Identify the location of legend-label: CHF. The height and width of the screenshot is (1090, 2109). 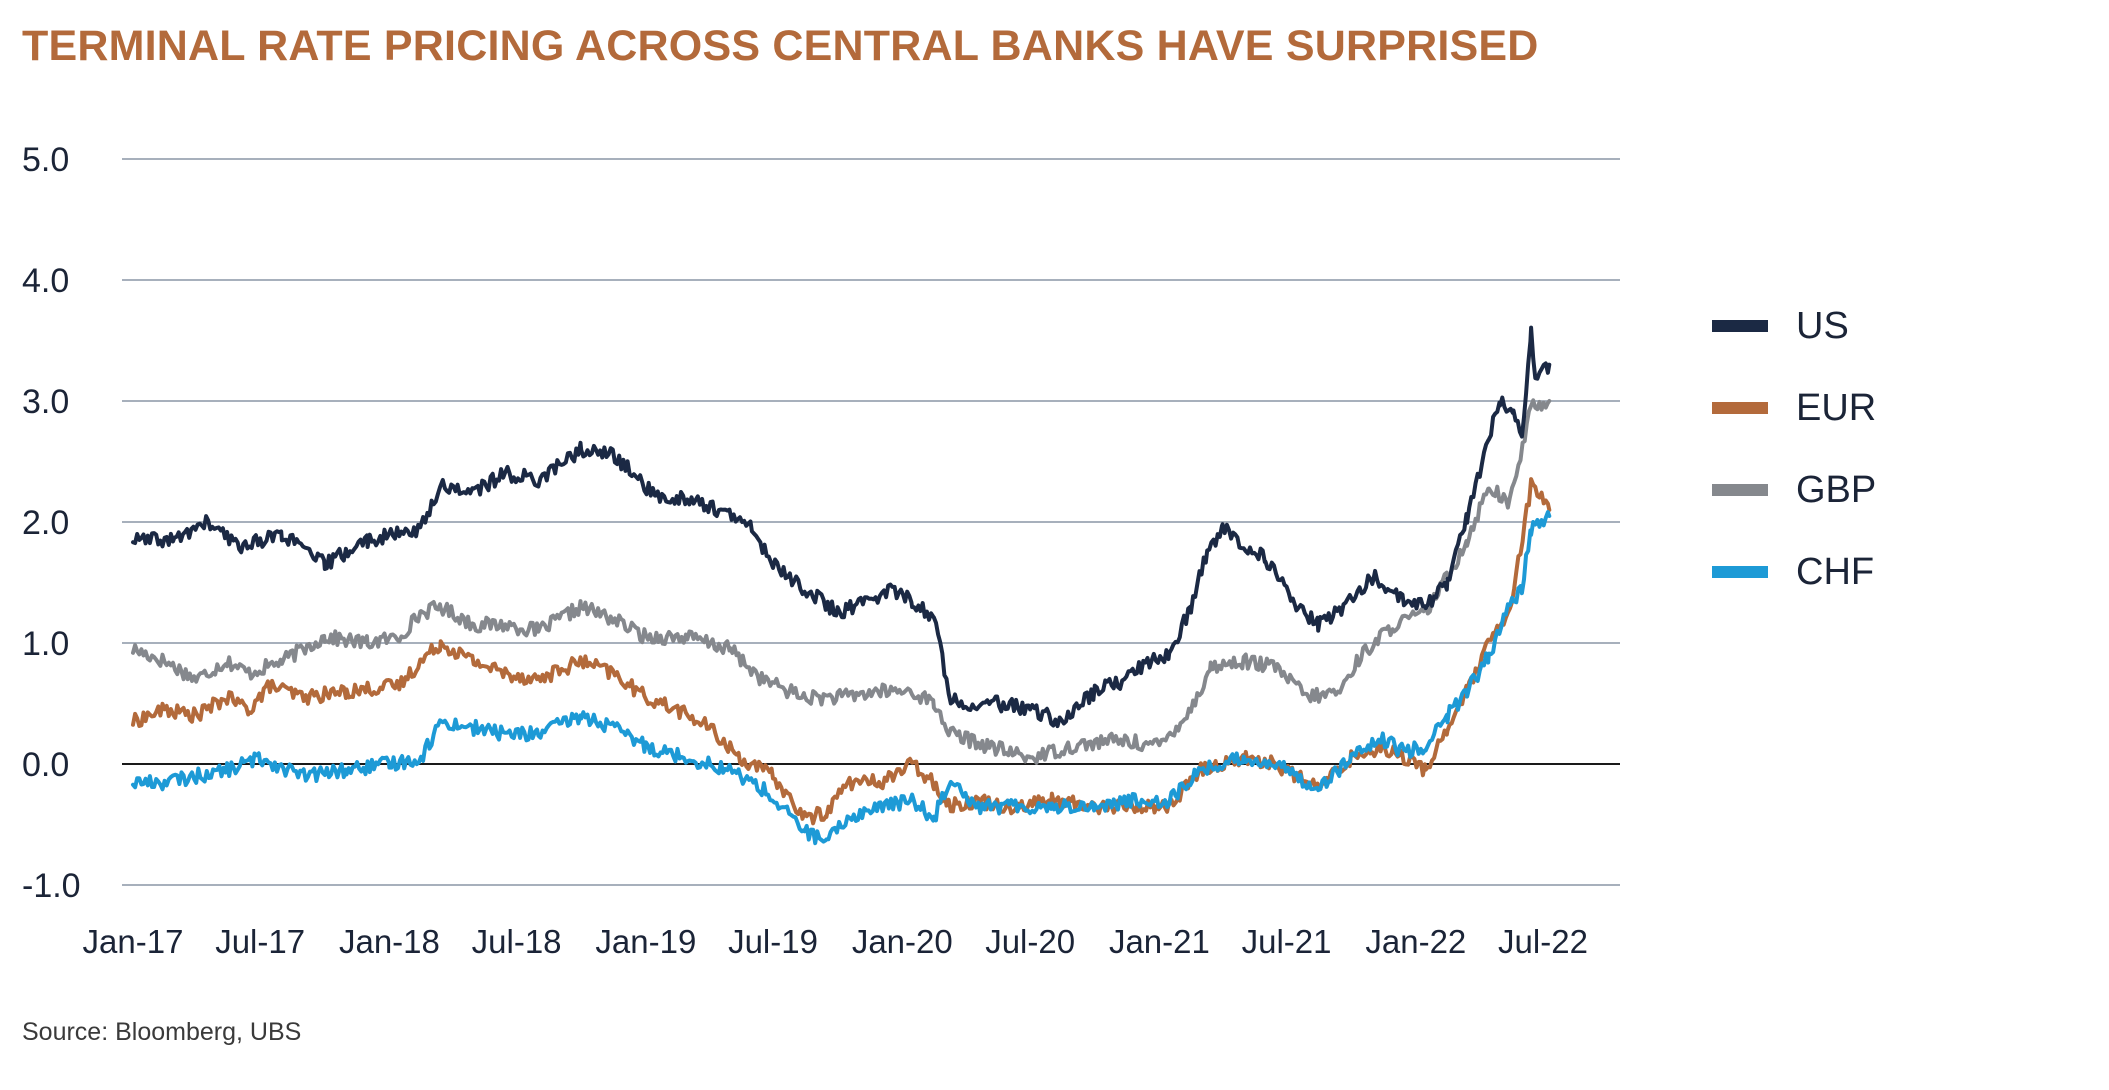
(1835, 571).